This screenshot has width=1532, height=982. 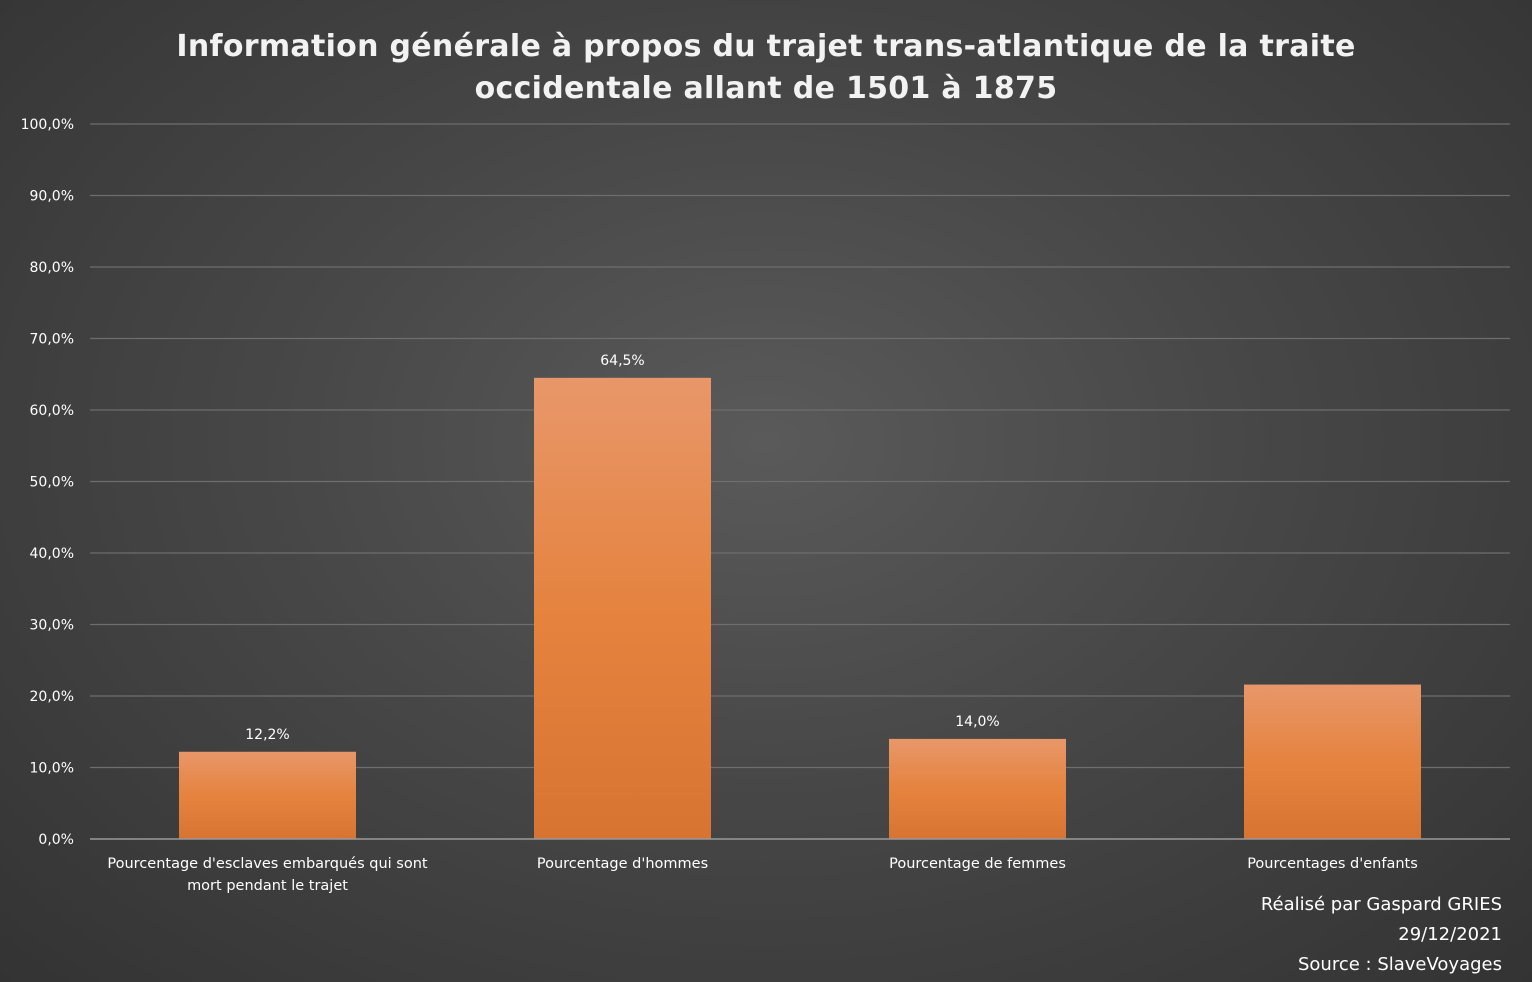 I want to click on y-tick-label: 70,0%, so click(x=52, y=340).